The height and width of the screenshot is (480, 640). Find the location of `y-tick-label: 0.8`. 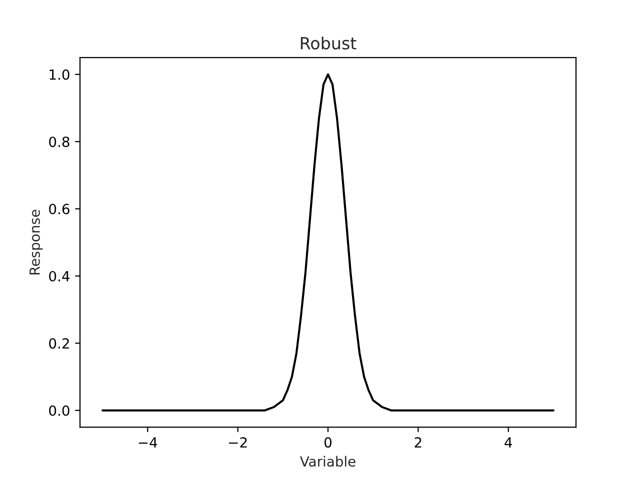

y-tick-label: 0.8 is located at coordinates (59, 142).